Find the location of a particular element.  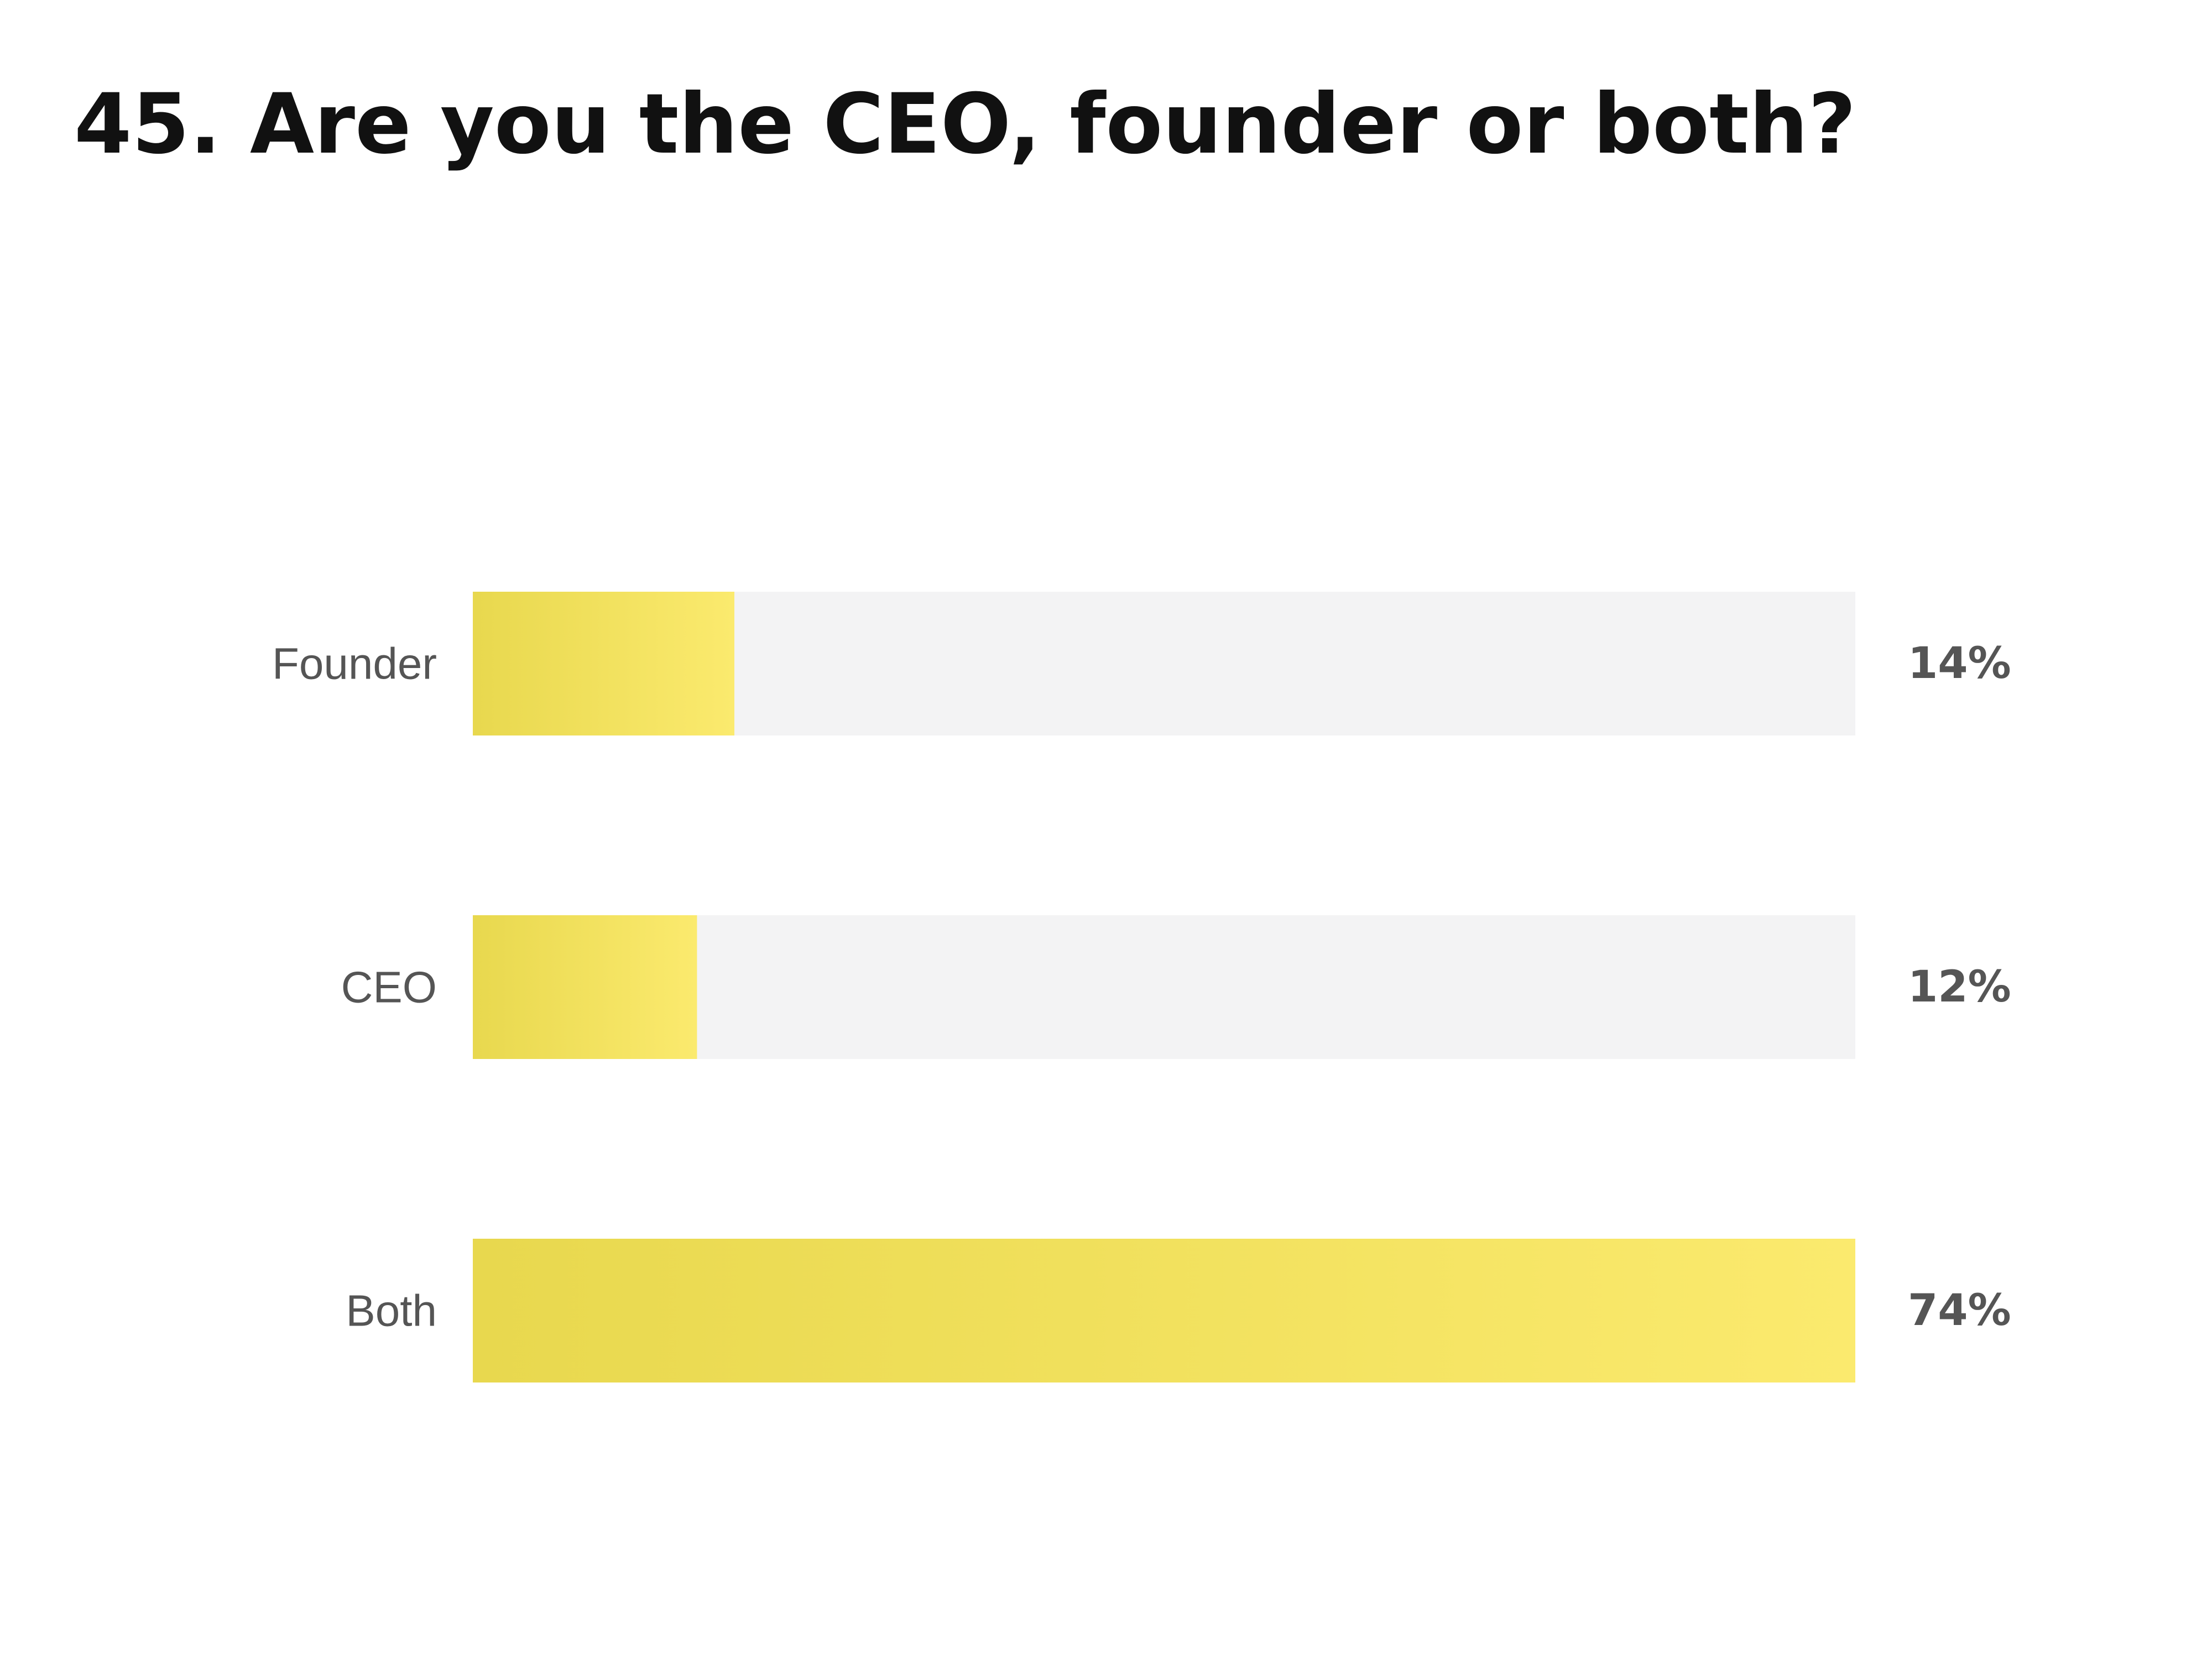

category-label-founder: Founder is located at coordinates (355, 664).